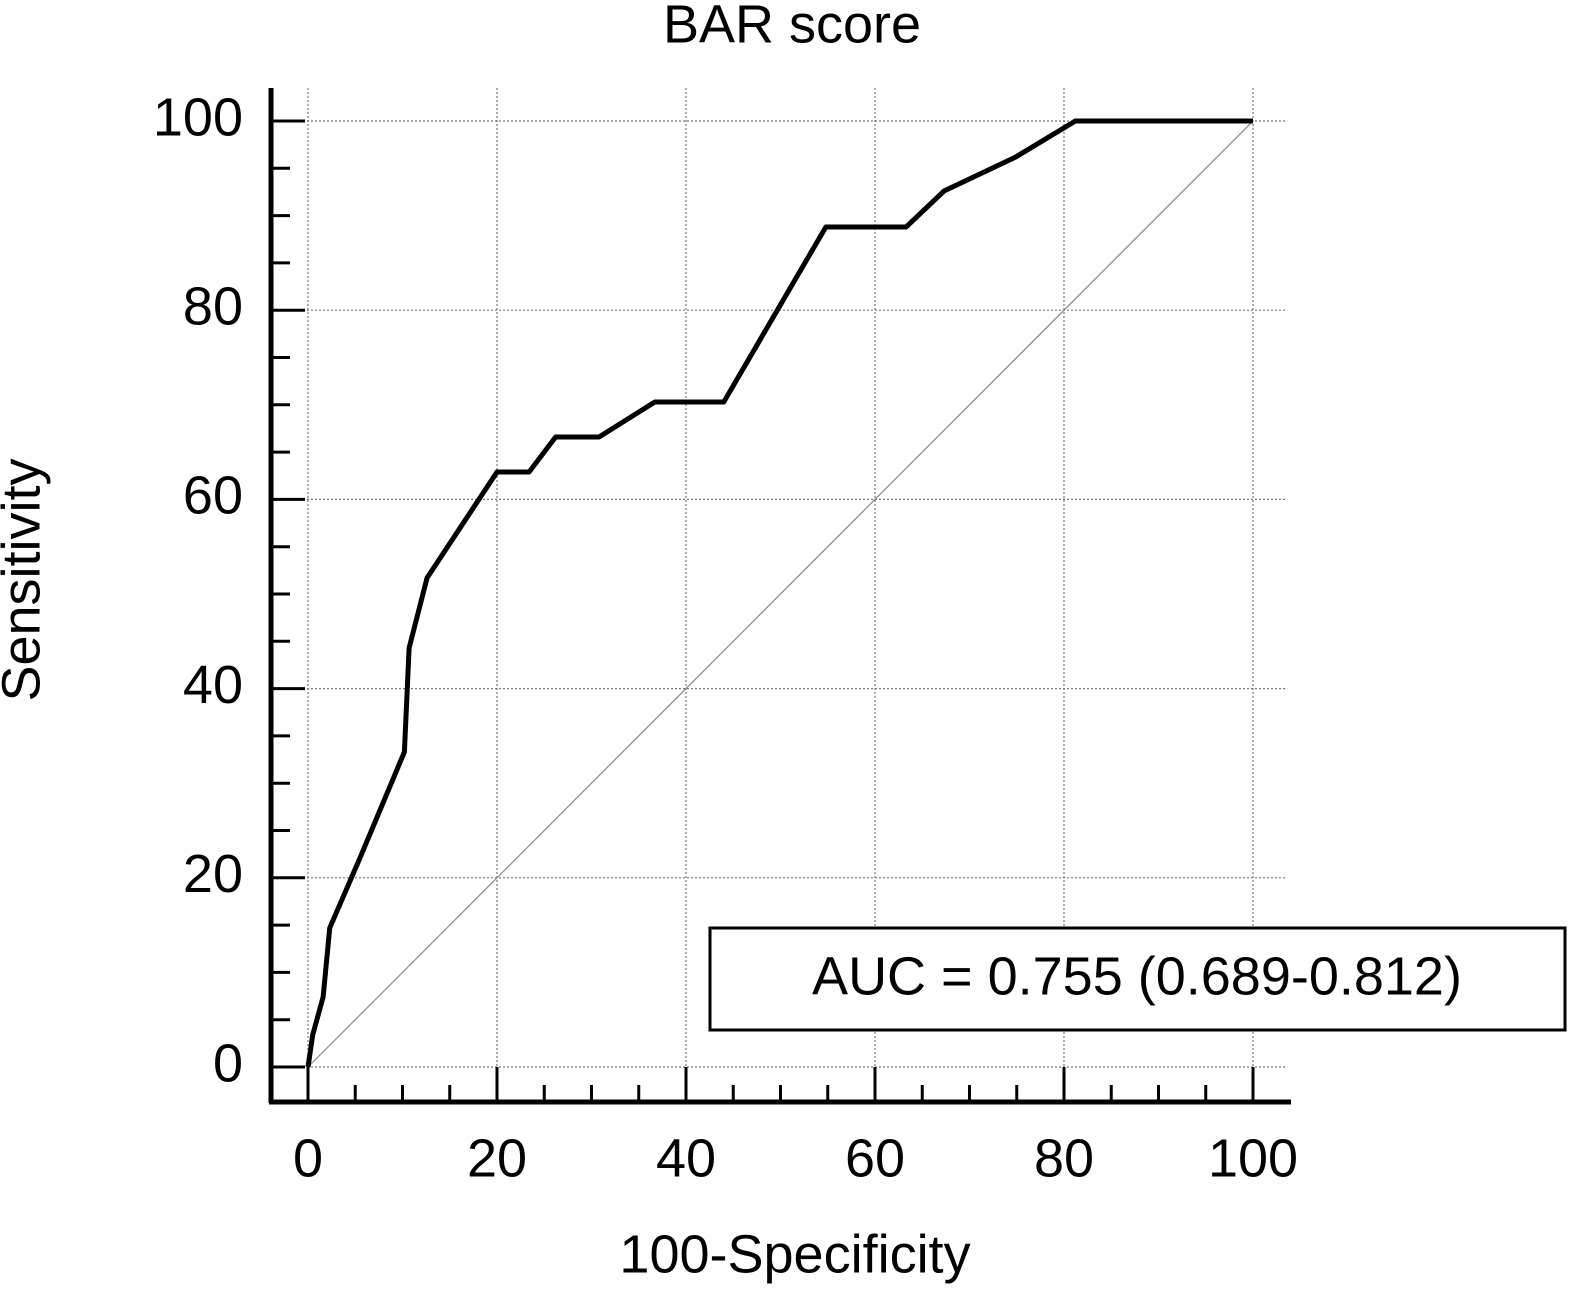  Describe the element at coordinates (1137, 976) in the screenshot. I see `annotation: AUC = 0.755 (0.689-0.812)` at that location.